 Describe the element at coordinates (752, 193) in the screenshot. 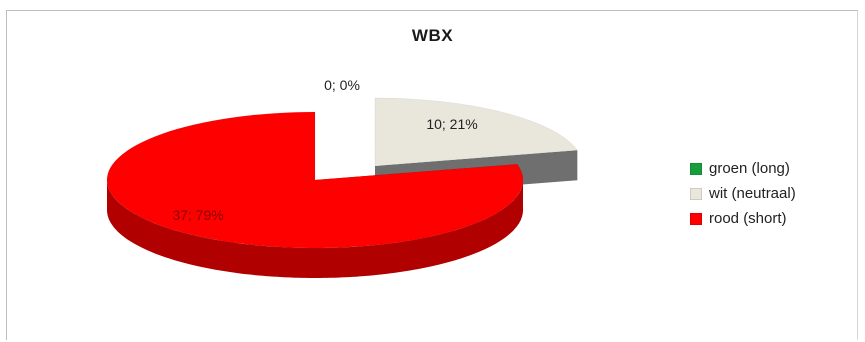

I see `legend-label: wit (neutraal)` at that location.